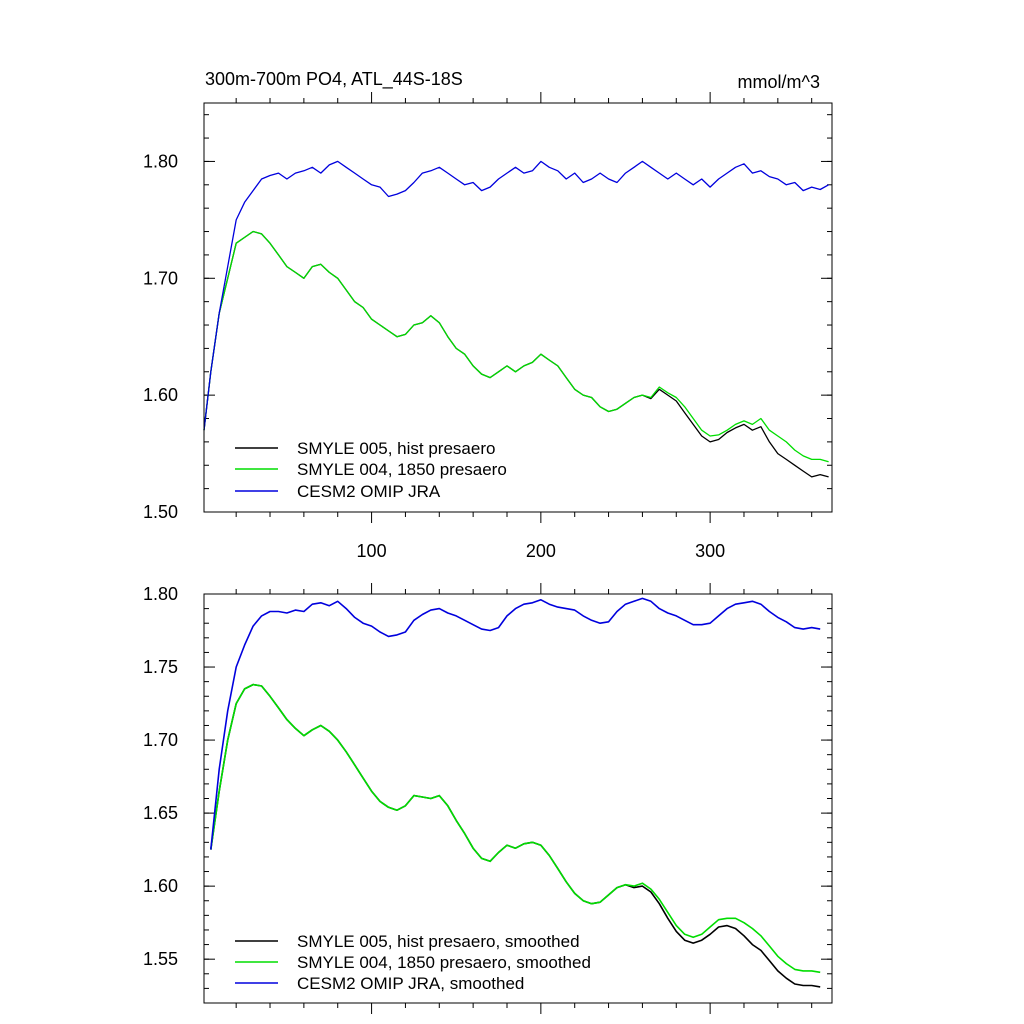 Image resolution: width=1024 pixels, height=1024 pixels. I want to click on units-label: mmol/m^3, so click(779, 82).